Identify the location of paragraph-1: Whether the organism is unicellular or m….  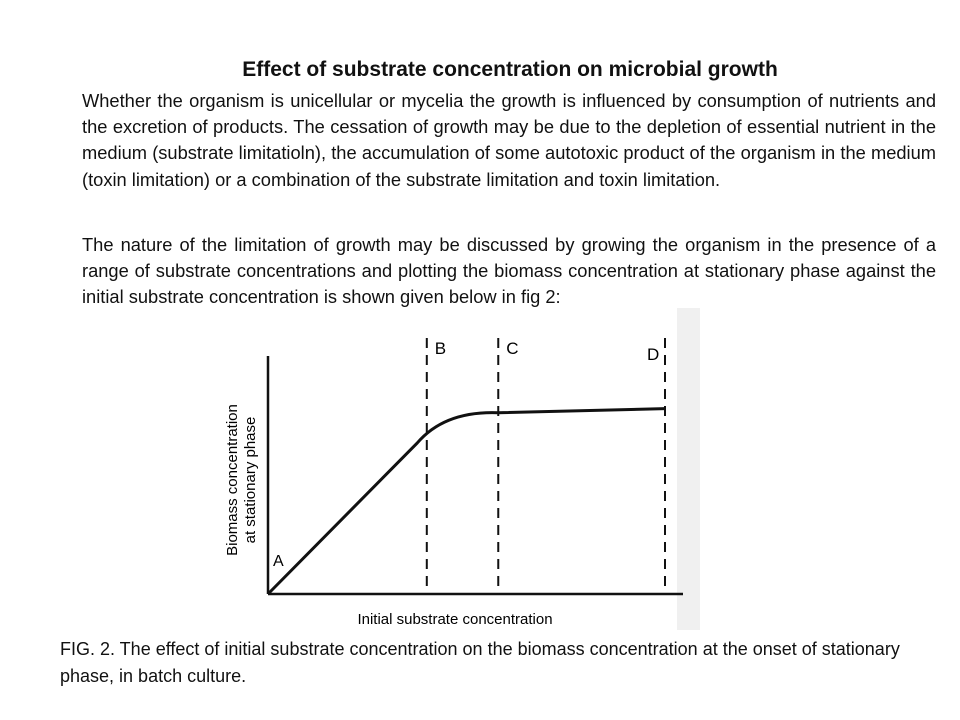
(509, 140).